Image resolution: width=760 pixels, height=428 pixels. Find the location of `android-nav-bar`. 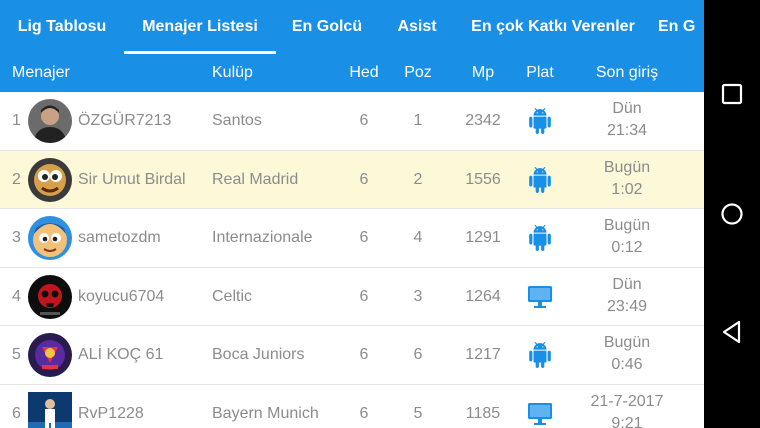

android-nav-bar is located at coordinates (732, 214).